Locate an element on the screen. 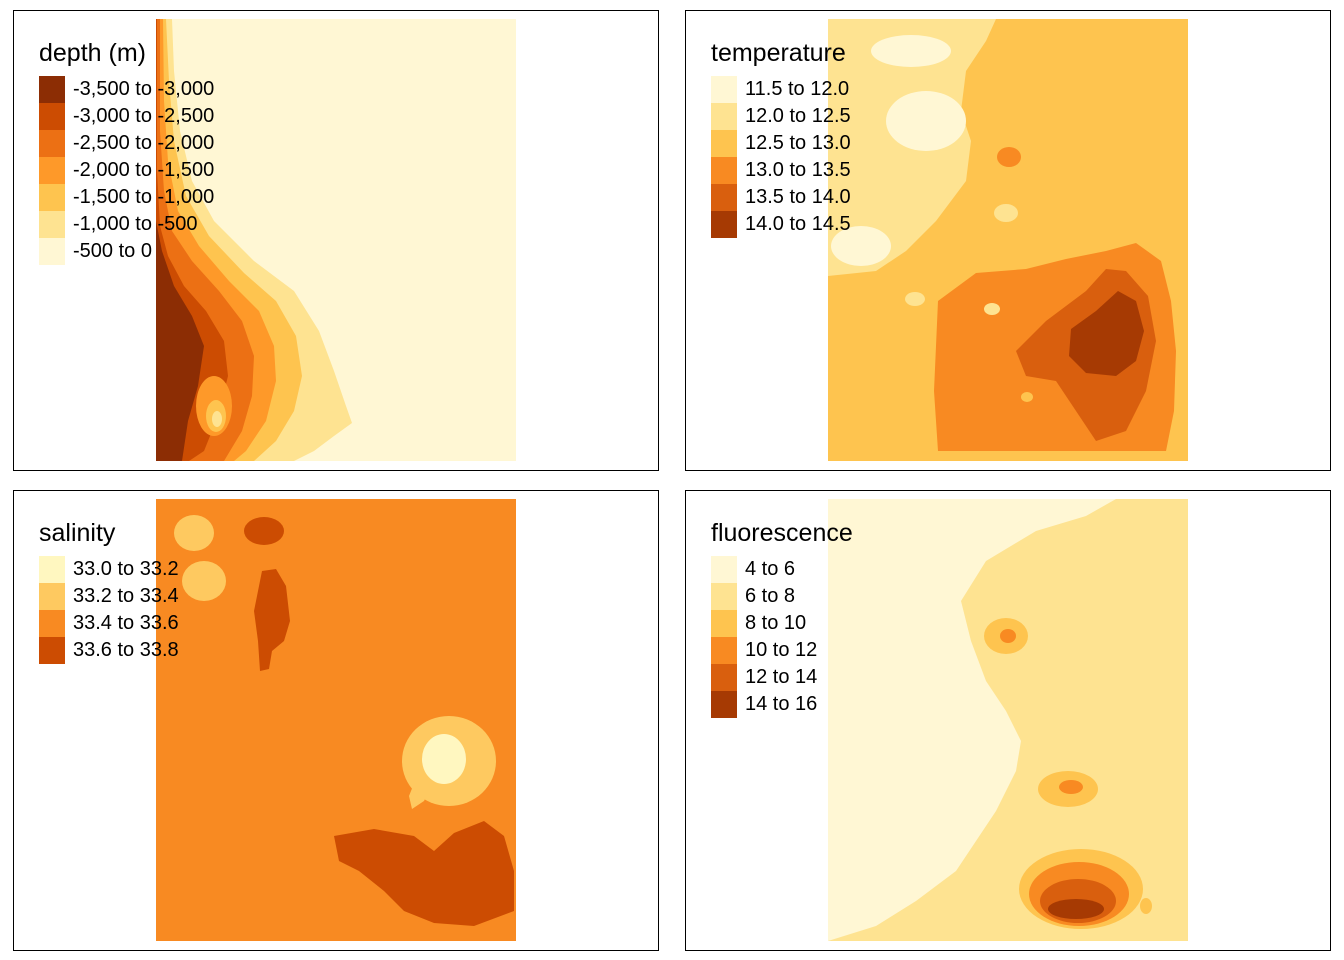 This screenshot has height=960, width=1344. legend-title: fluorescence is located at coordinates (782, 533).